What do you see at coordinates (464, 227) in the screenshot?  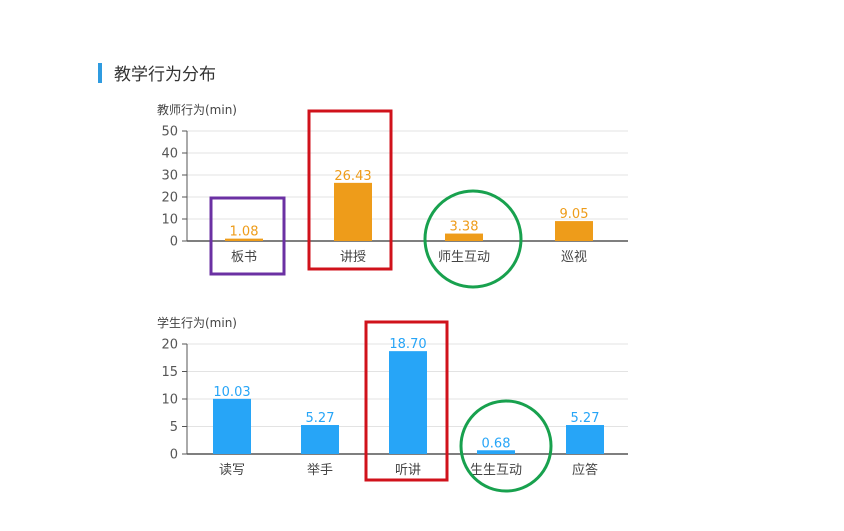 I see `teacher-value-label: 3.38` at bounding box center [464, 227].